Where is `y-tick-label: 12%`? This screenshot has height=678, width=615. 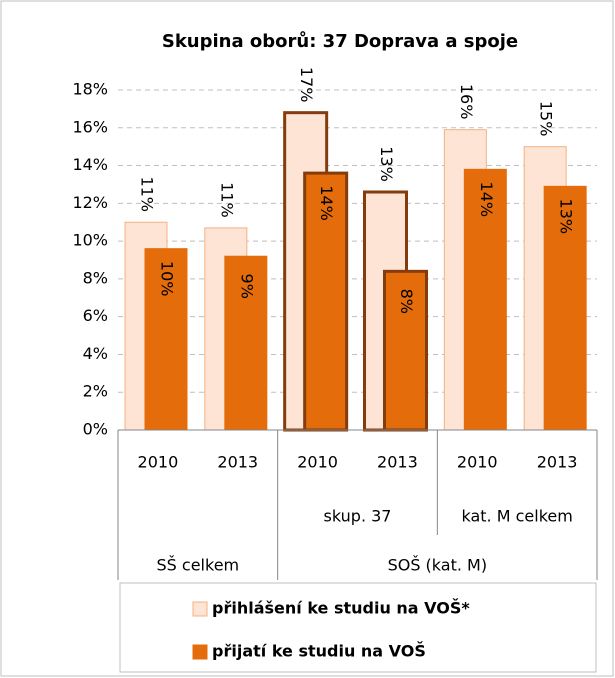
y-tick-label: 12% is located at coordinates (90, 202).